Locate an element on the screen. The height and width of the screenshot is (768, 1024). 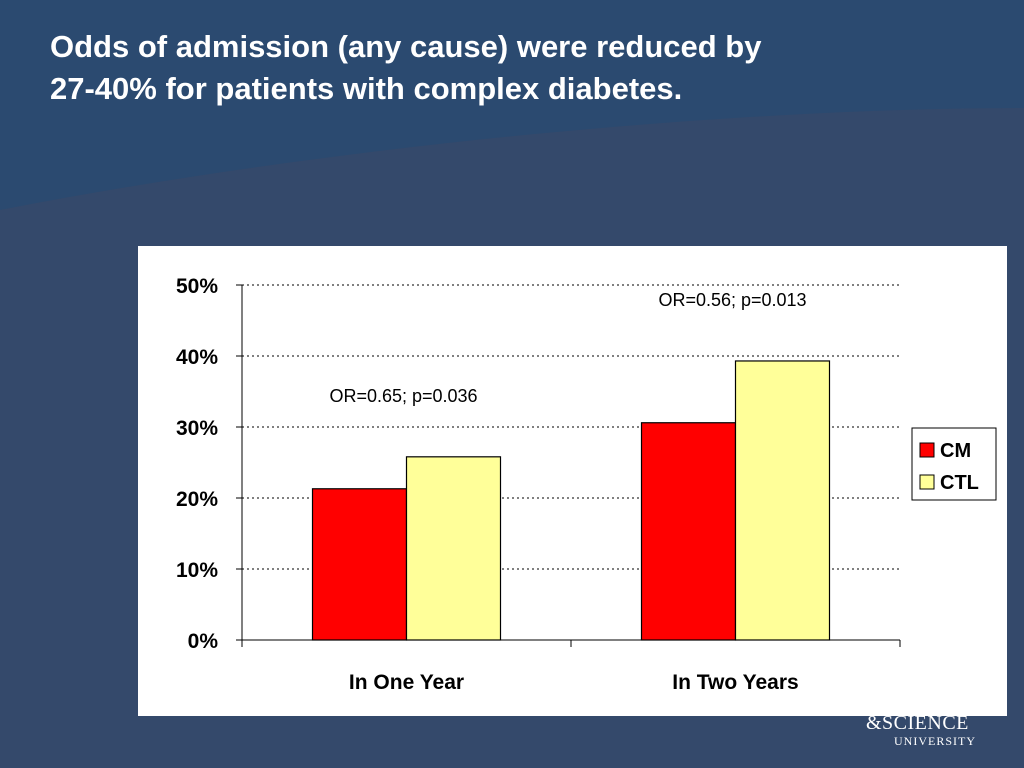
legend-label-ctl: CTL is located at coordinates (959, 483).